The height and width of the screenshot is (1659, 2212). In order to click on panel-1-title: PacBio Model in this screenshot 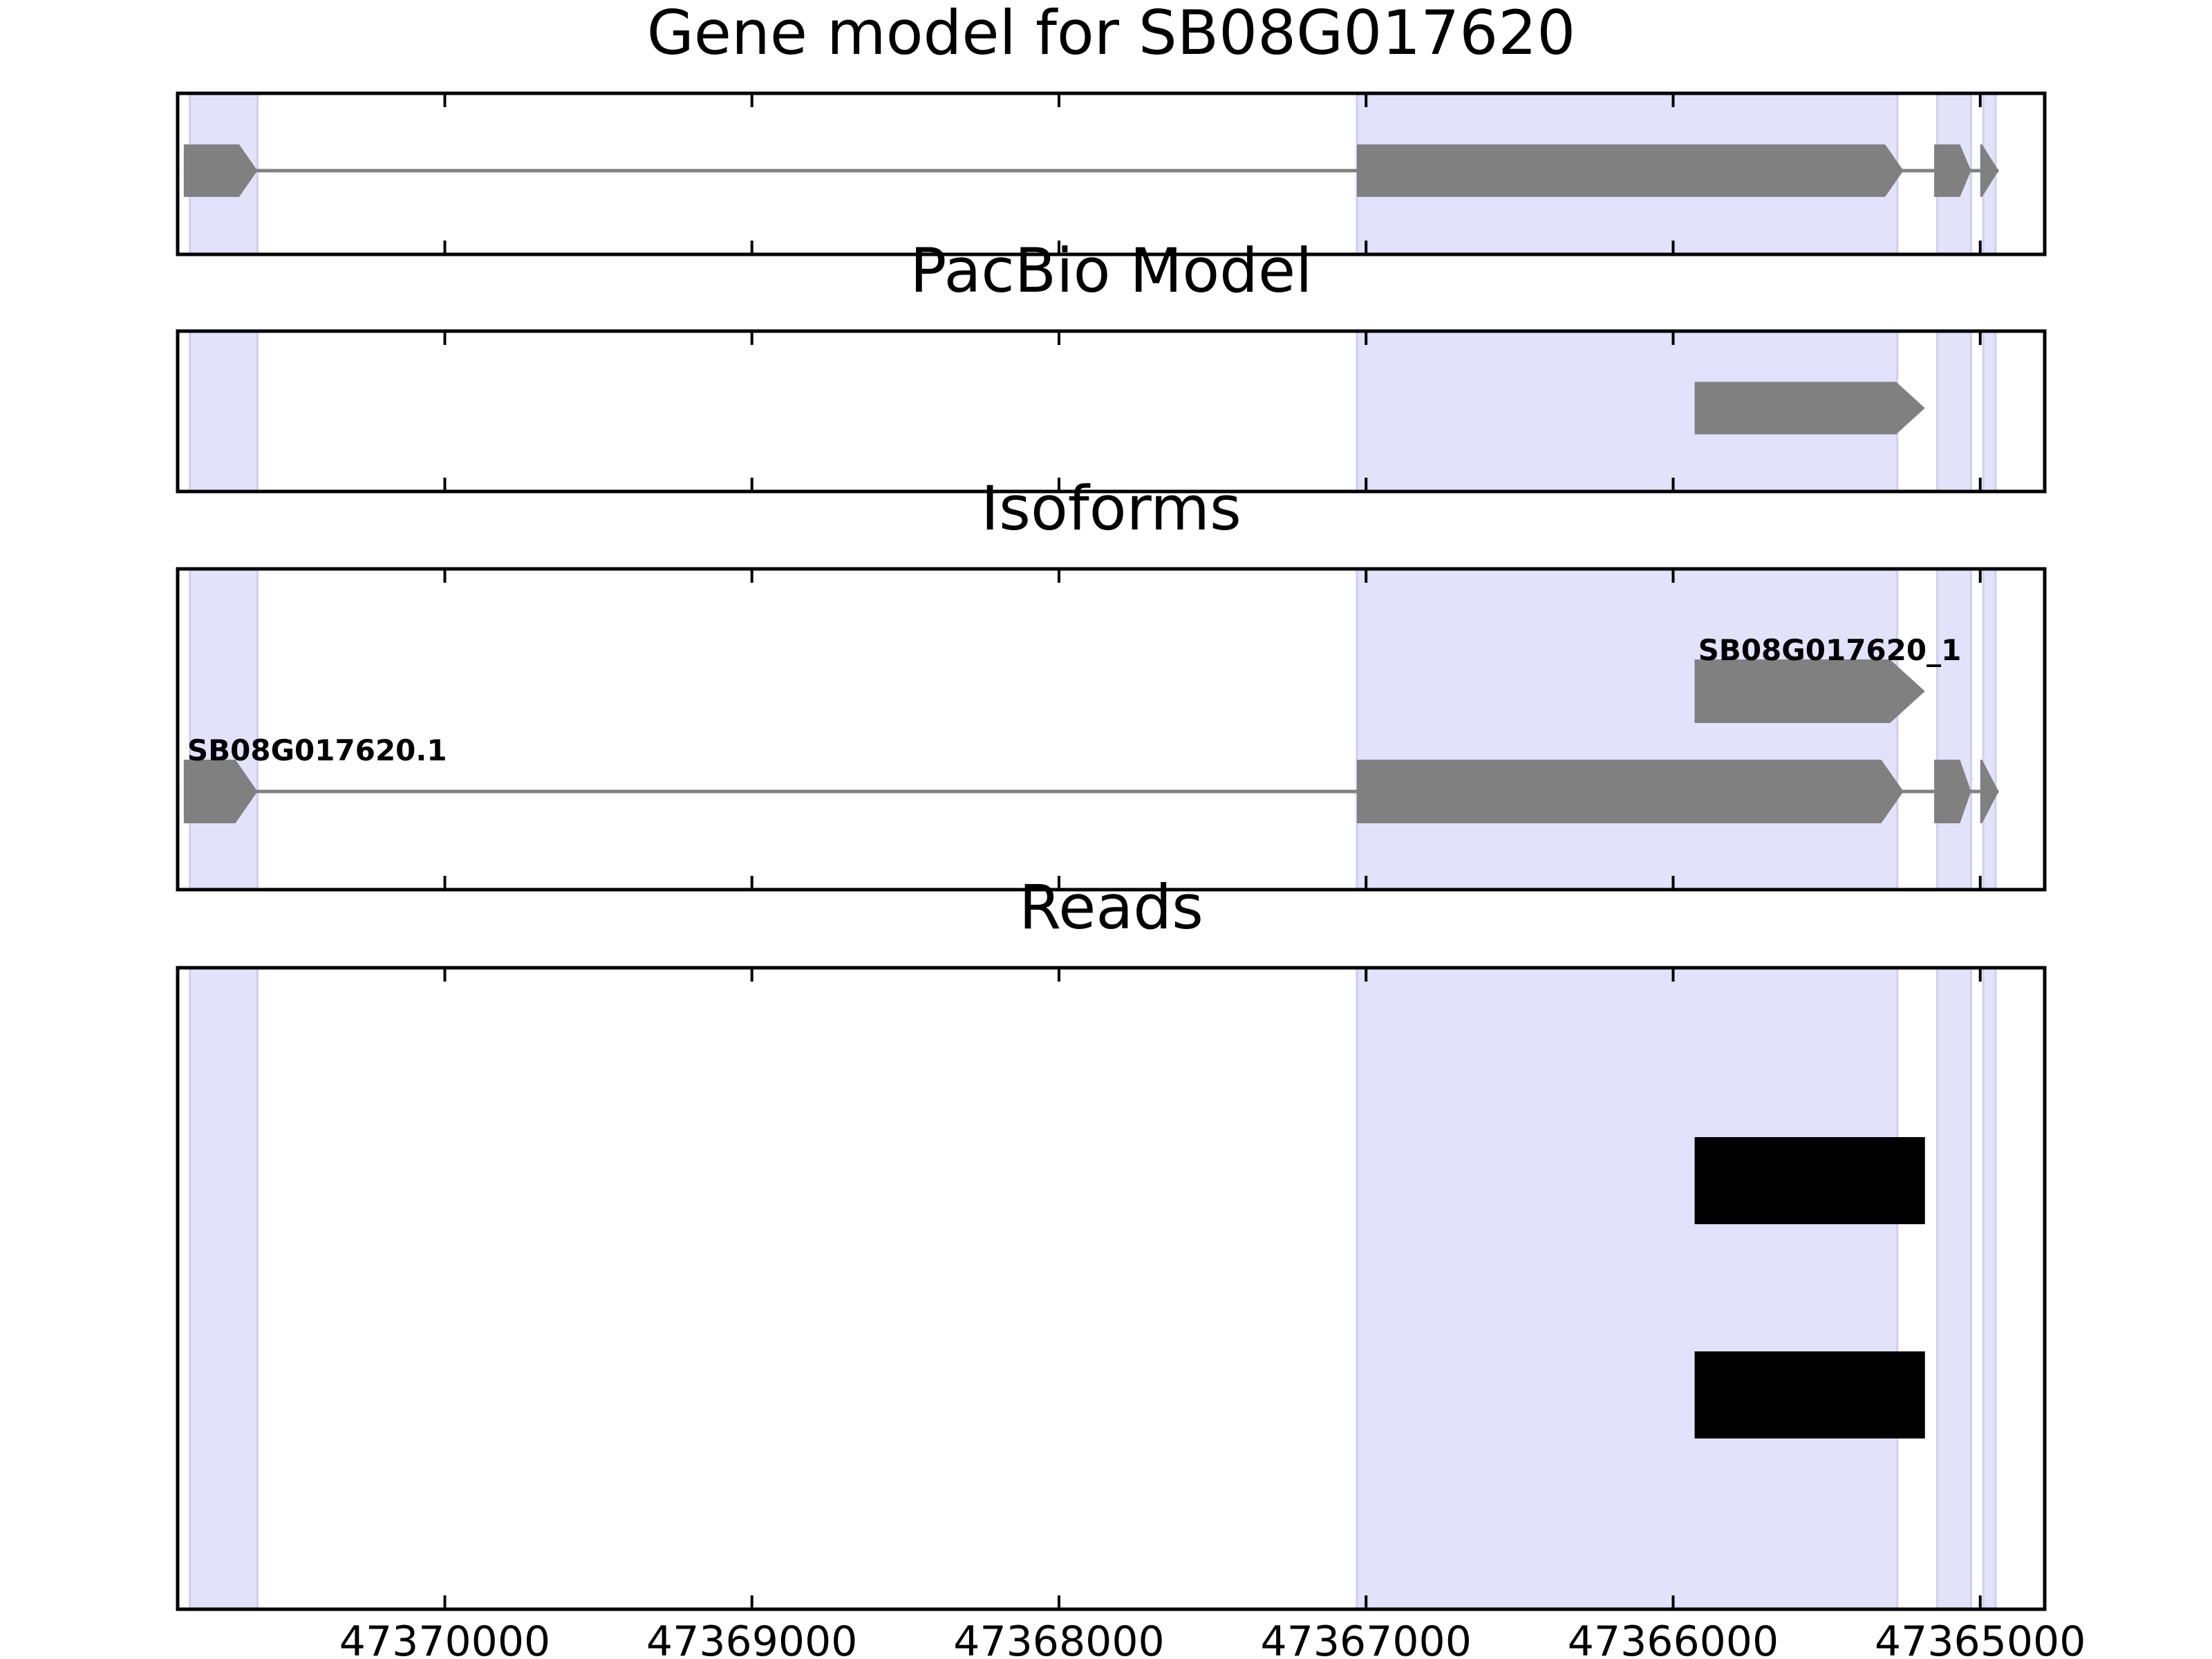, I will do `click(1111, 270)`.